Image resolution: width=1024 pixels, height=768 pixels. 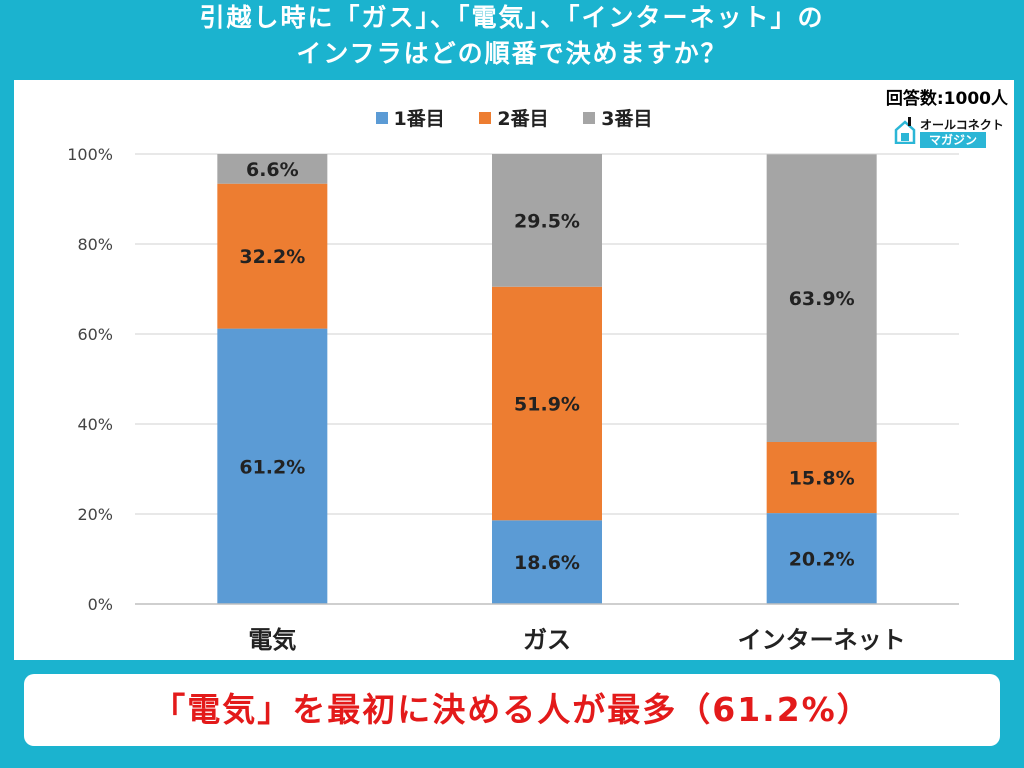 I want to click on data-label: 32.2%, so click(x=272, y=257).